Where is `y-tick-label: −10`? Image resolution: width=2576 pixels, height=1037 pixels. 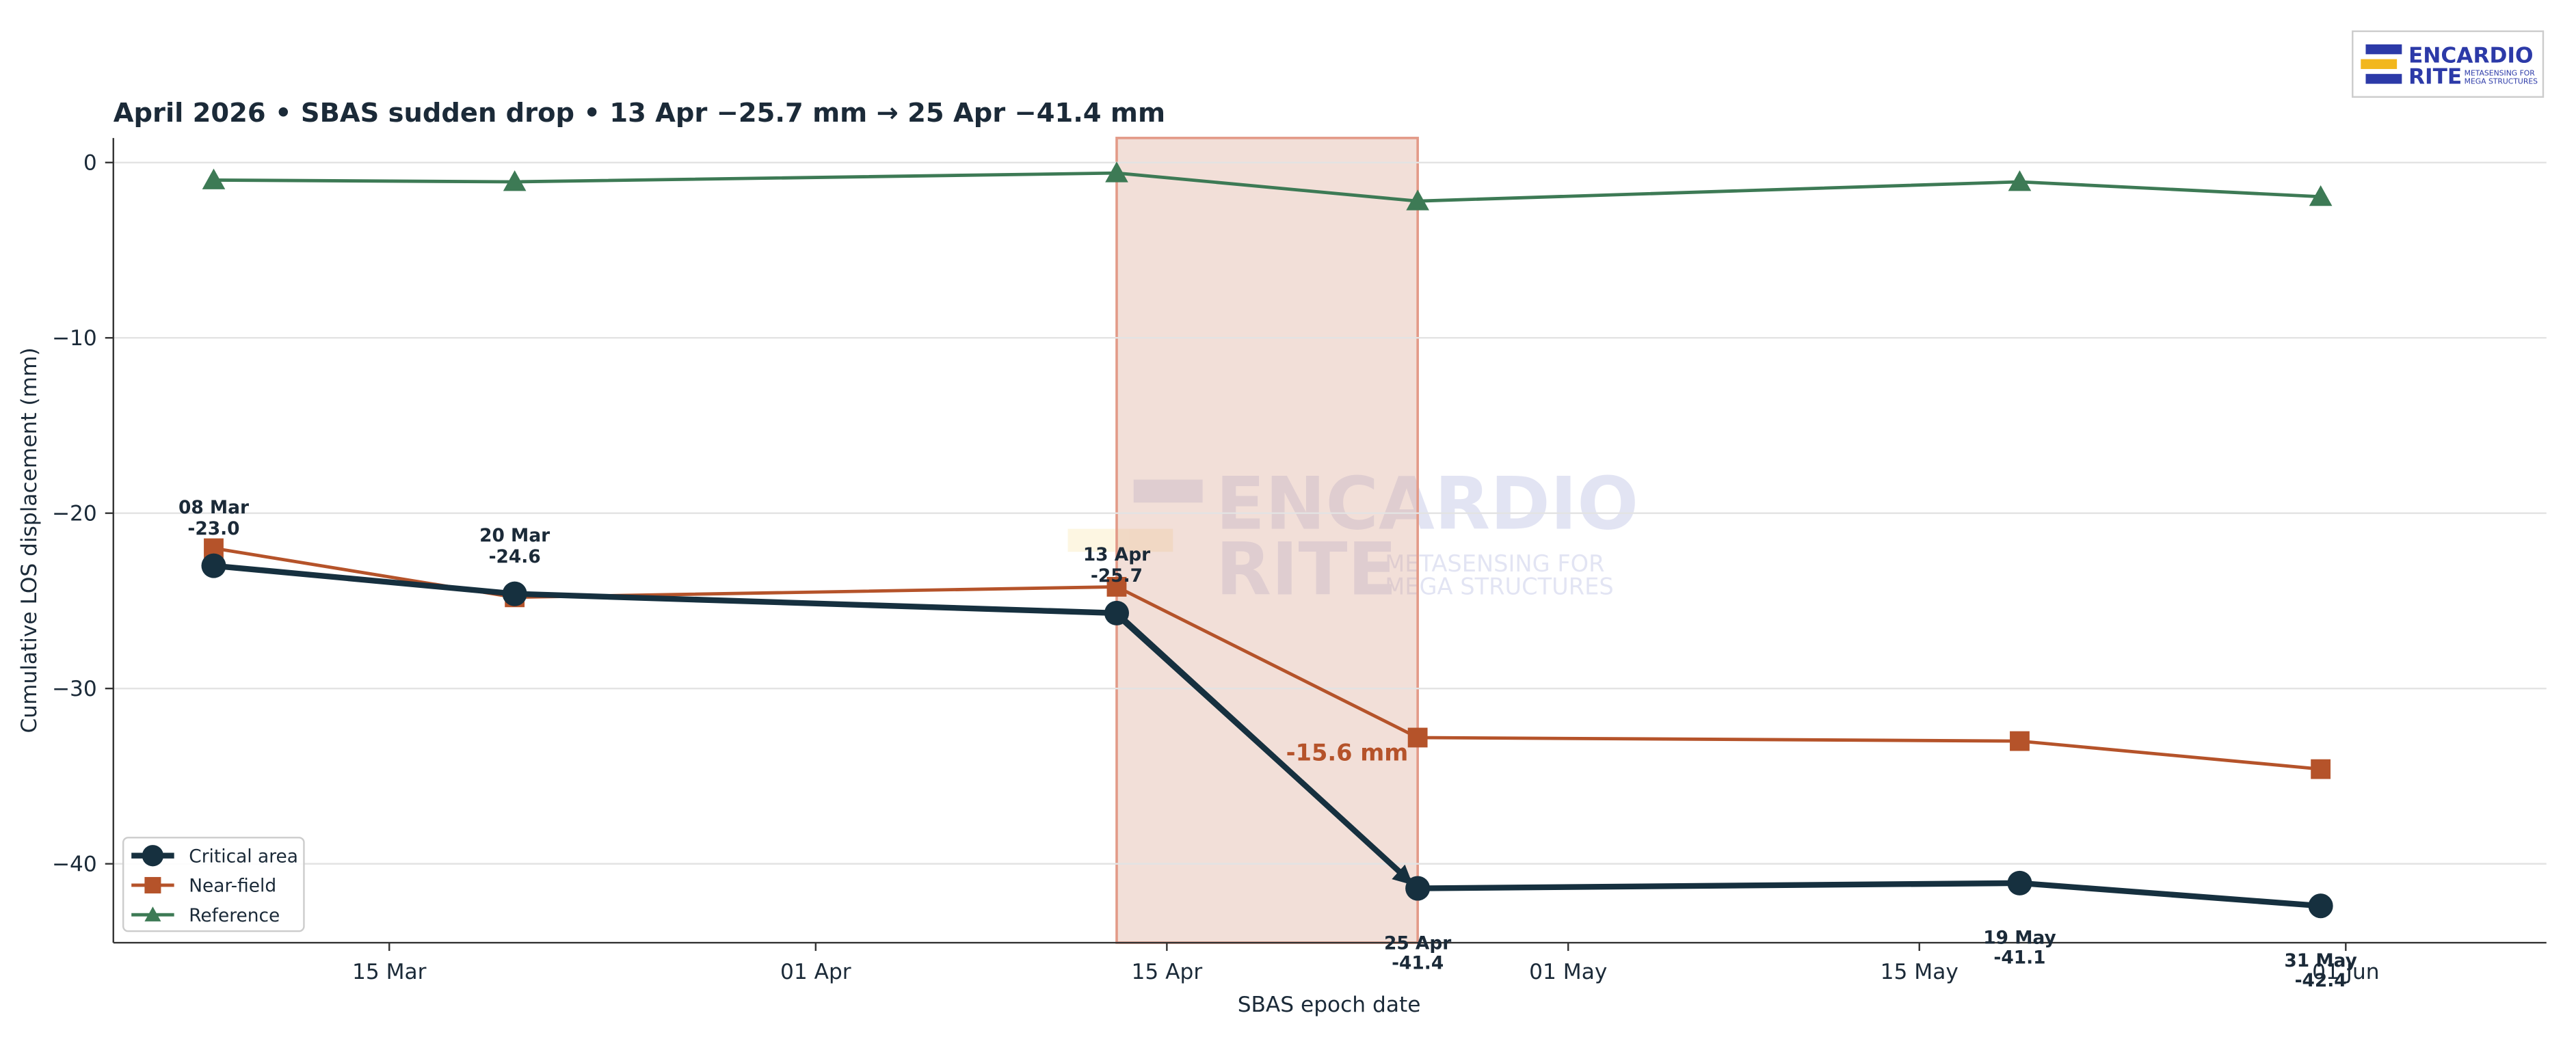 y-tick-label: −10 is located at coordinates (74, 338).